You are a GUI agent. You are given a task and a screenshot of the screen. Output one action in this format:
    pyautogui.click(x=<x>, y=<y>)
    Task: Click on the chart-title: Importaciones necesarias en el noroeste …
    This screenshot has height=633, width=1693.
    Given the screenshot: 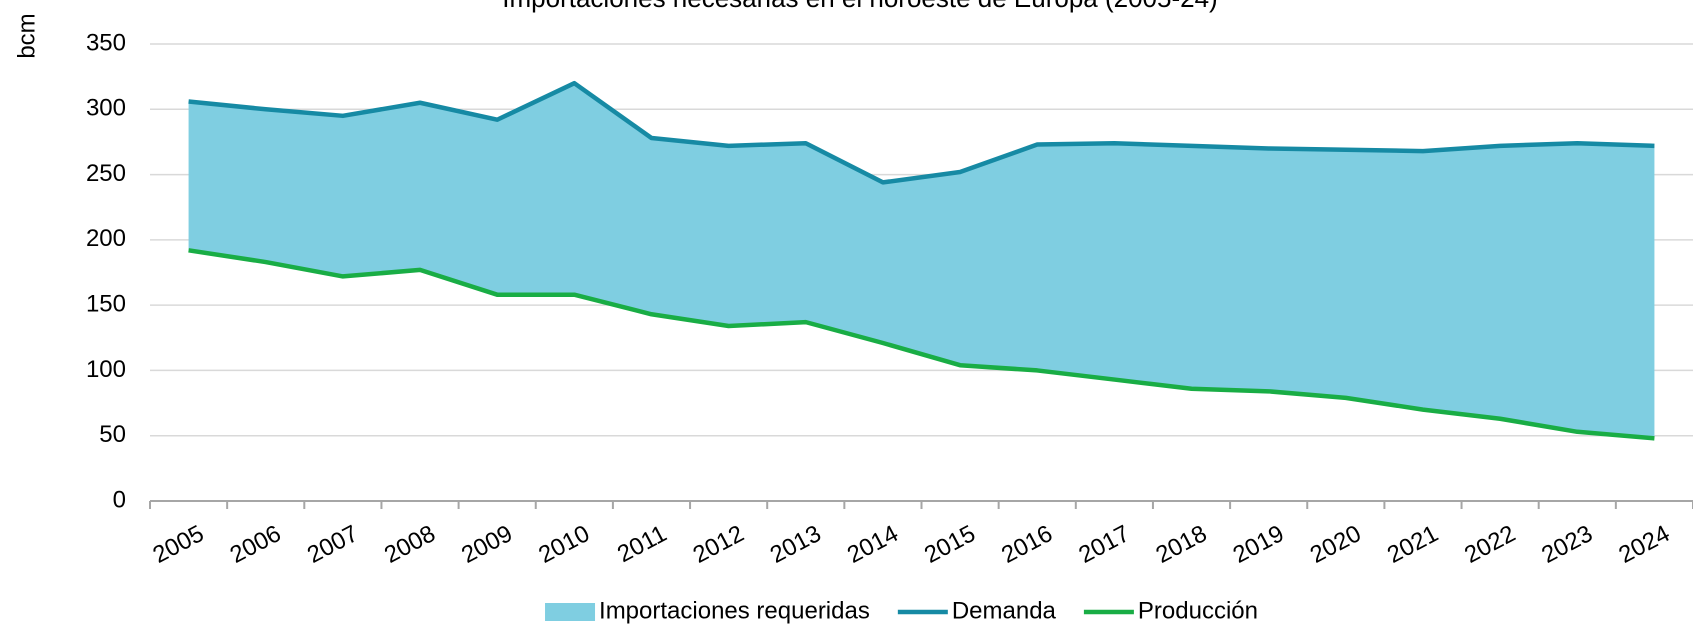 What is the action you would take?
    pyautogui.click(x=859, y=6)
    